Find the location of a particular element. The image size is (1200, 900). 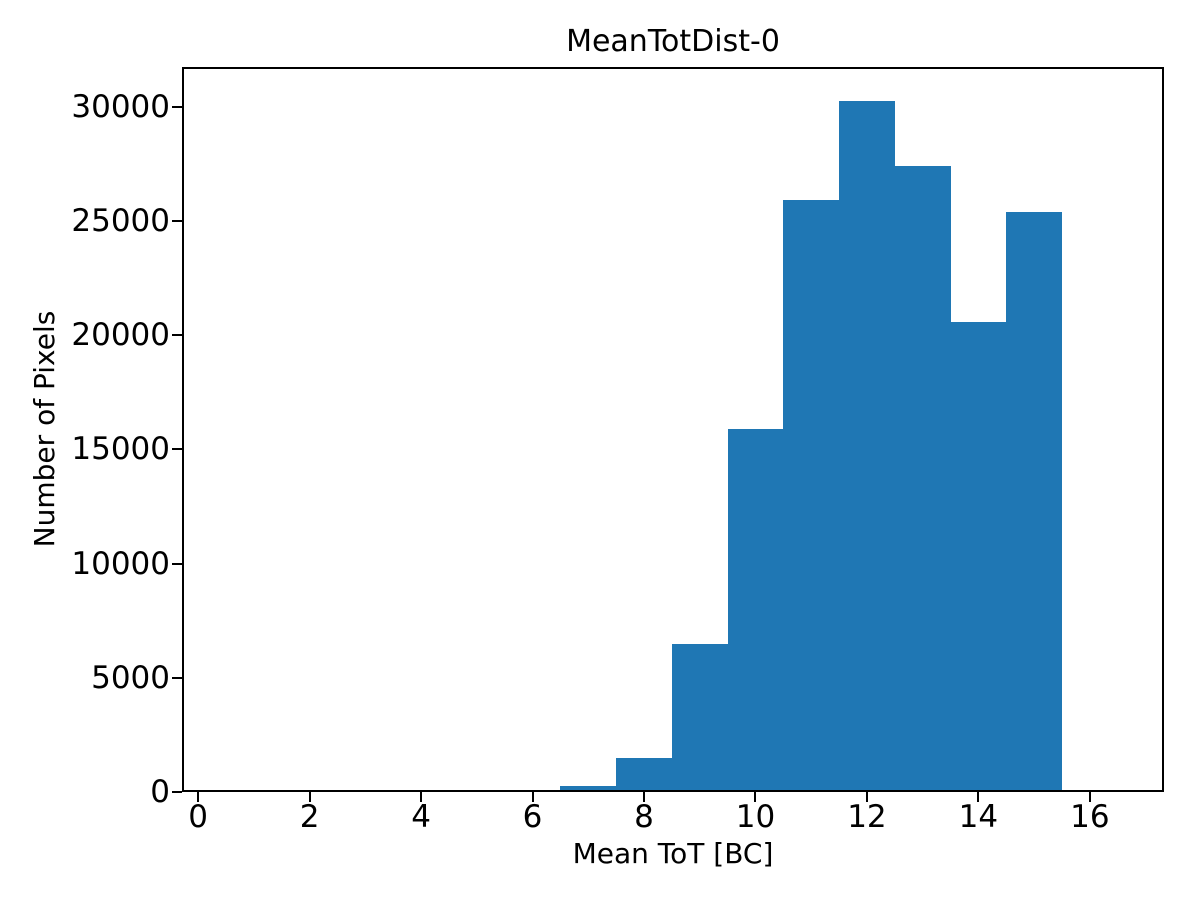

y-tick-label: 0 is located at coordinates (160, 792).